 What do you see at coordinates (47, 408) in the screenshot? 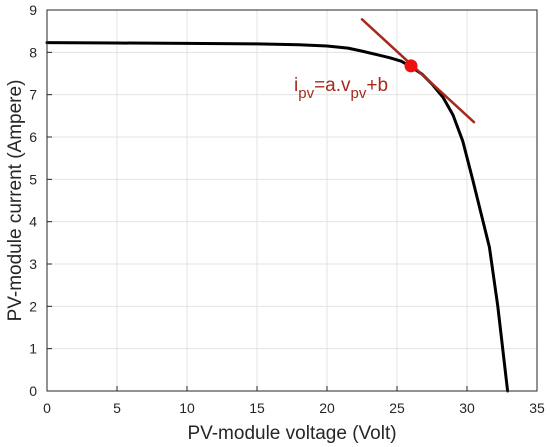
I see `x-tick-label: 0` at bounding box center [47, 408].